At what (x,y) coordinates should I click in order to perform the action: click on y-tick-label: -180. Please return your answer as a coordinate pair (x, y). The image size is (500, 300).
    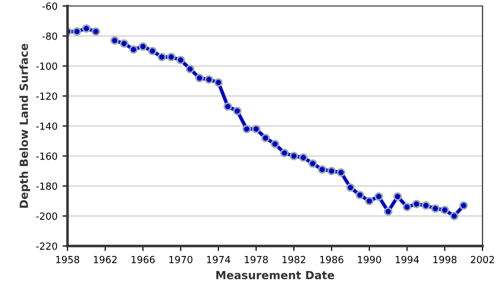
    Looking at the image, I should click on (47, 186).